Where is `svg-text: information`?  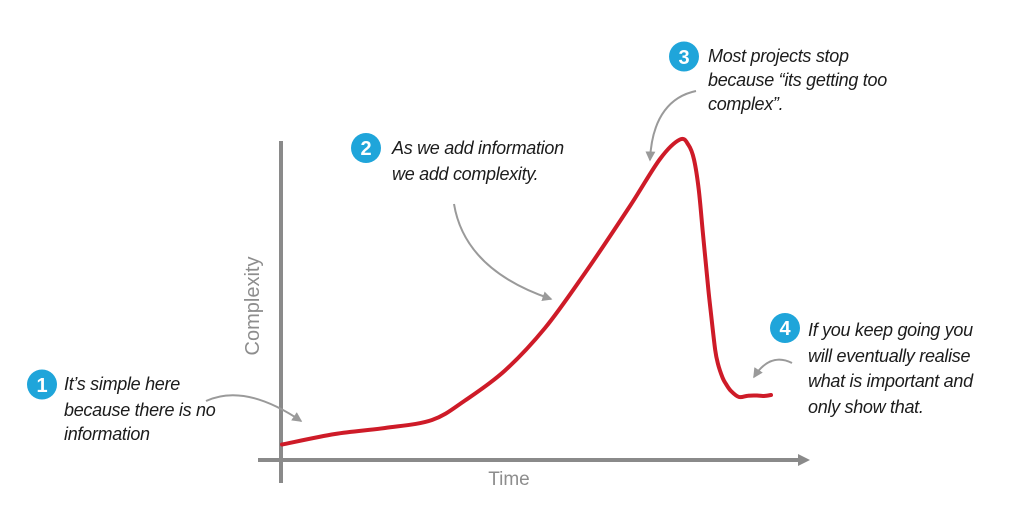 svg-text: information is located at coordinates (107, 434).